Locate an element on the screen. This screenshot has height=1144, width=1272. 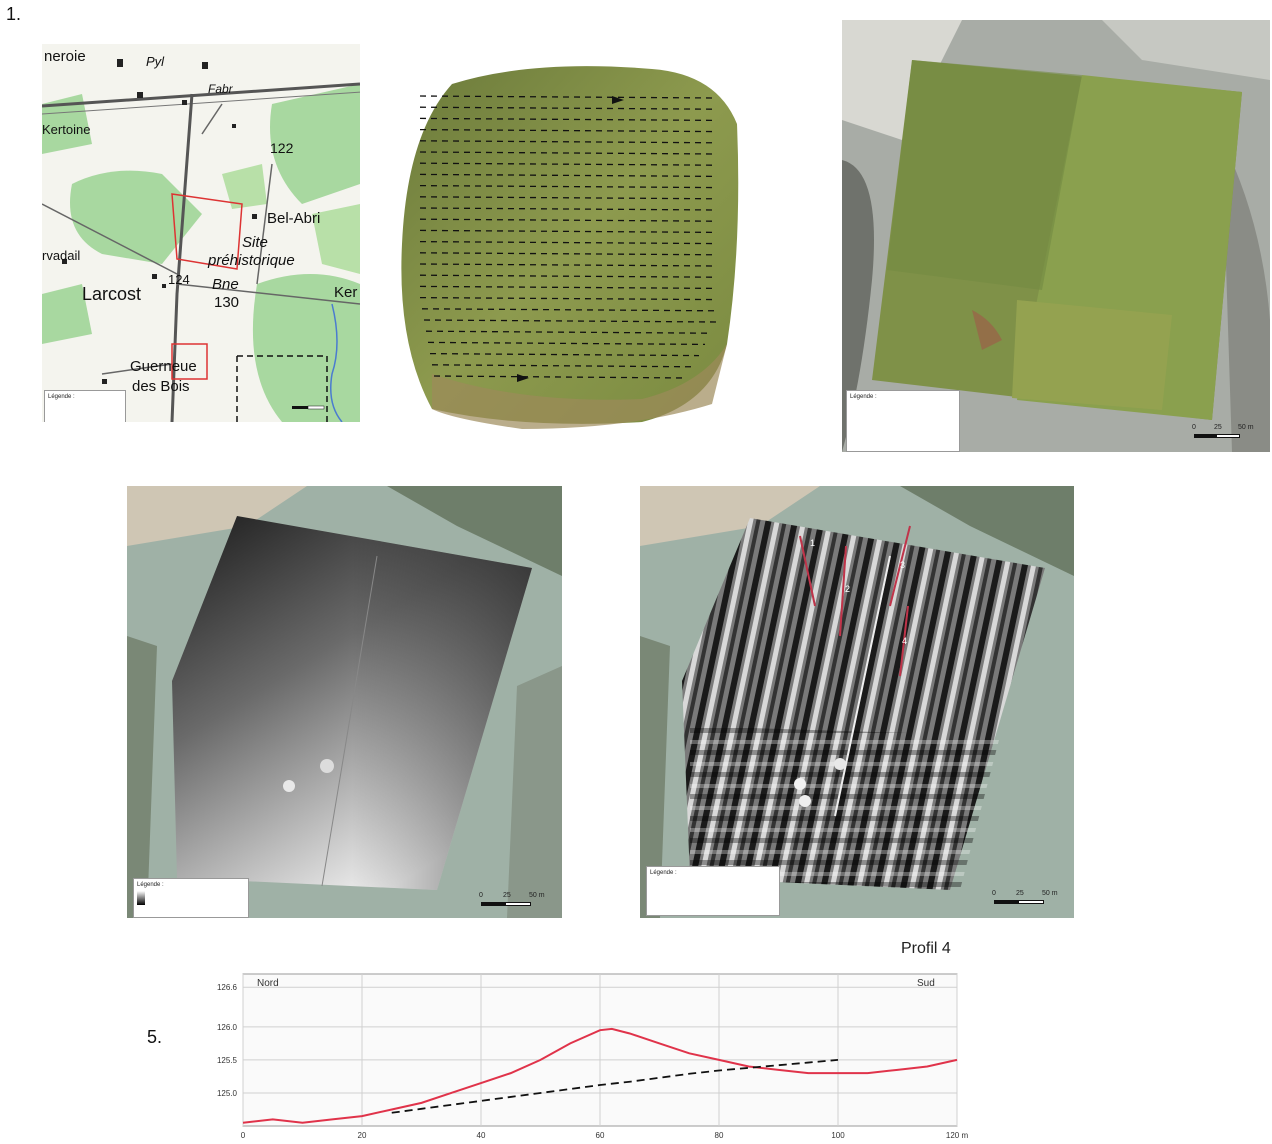
profile-south-label: Sud is located at coordinates (926, 983).